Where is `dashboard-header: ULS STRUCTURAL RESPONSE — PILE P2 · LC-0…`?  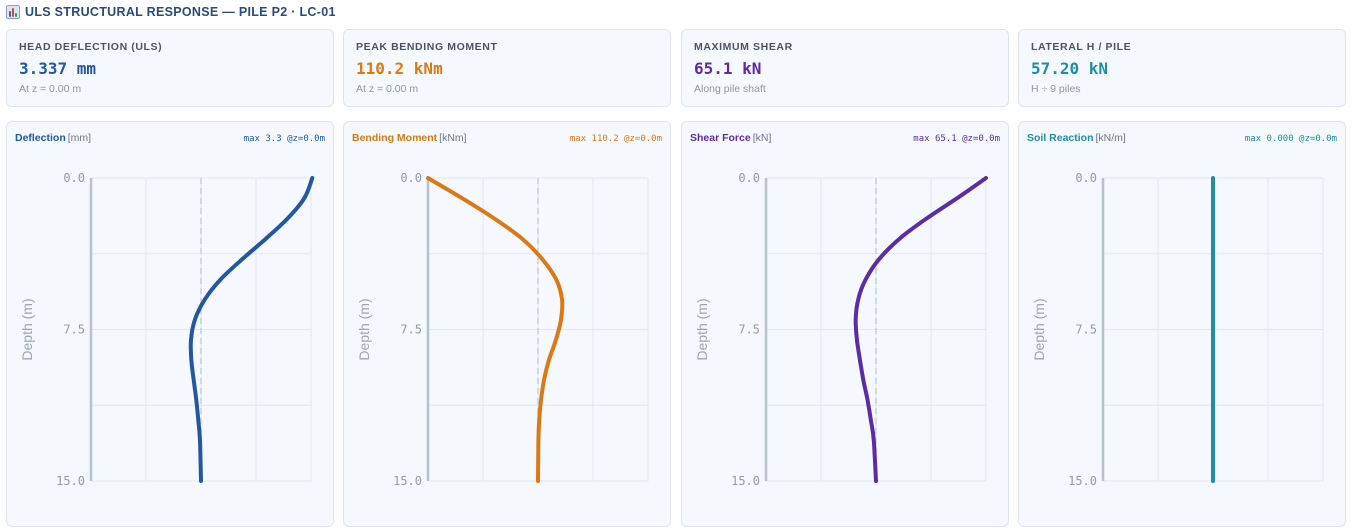 dashboard-header: ULS STRUCTURAL RESPONSE — PILE P2 · LC-0… is located at coordinates (171, 12).